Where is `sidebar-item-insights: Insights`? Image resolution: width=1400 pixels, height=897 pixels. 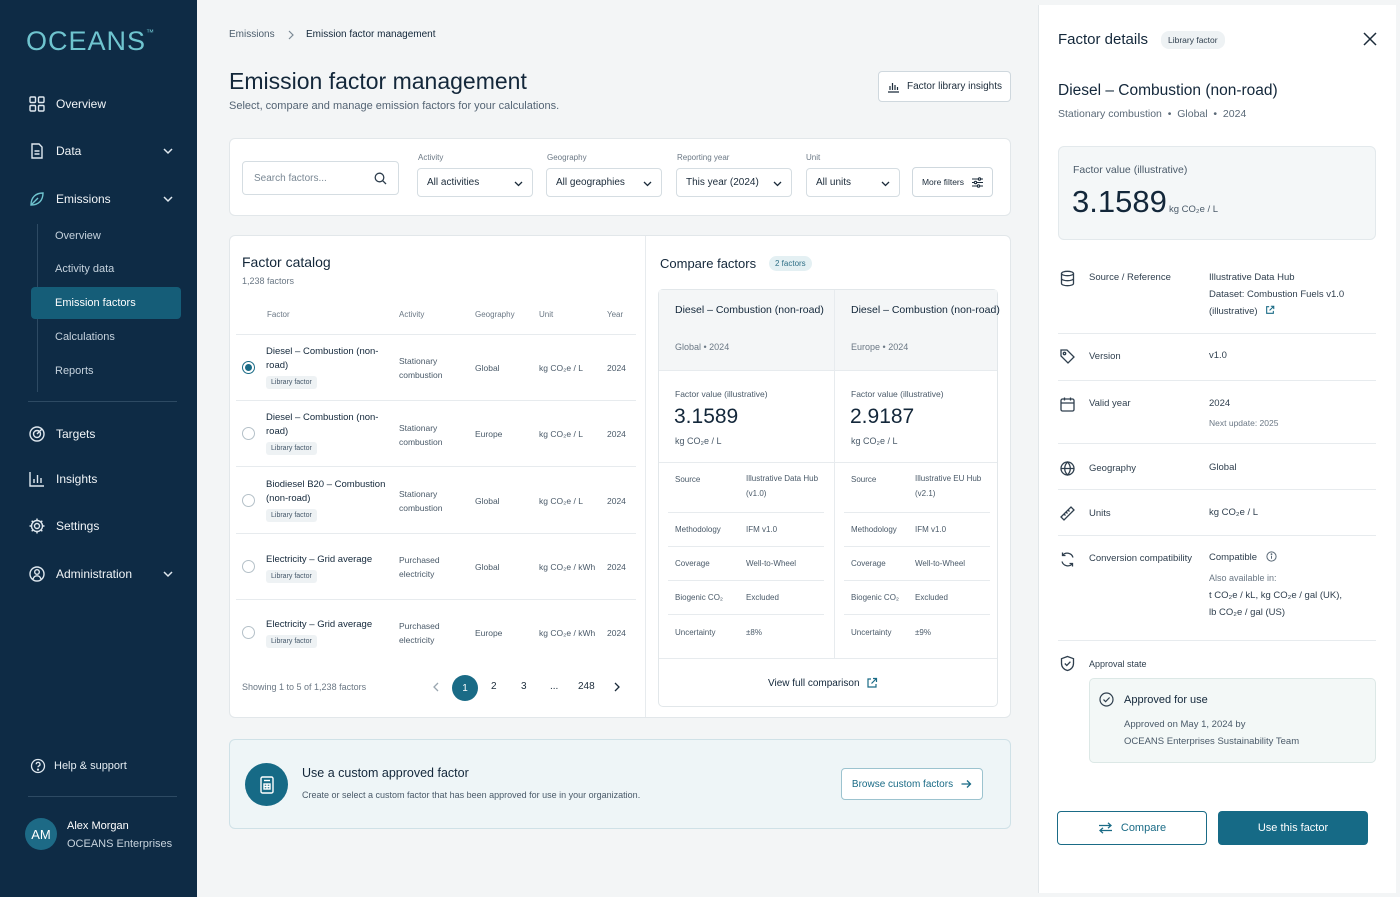
sidebar-item-insights: Insights is located at coordinates (103, 479).